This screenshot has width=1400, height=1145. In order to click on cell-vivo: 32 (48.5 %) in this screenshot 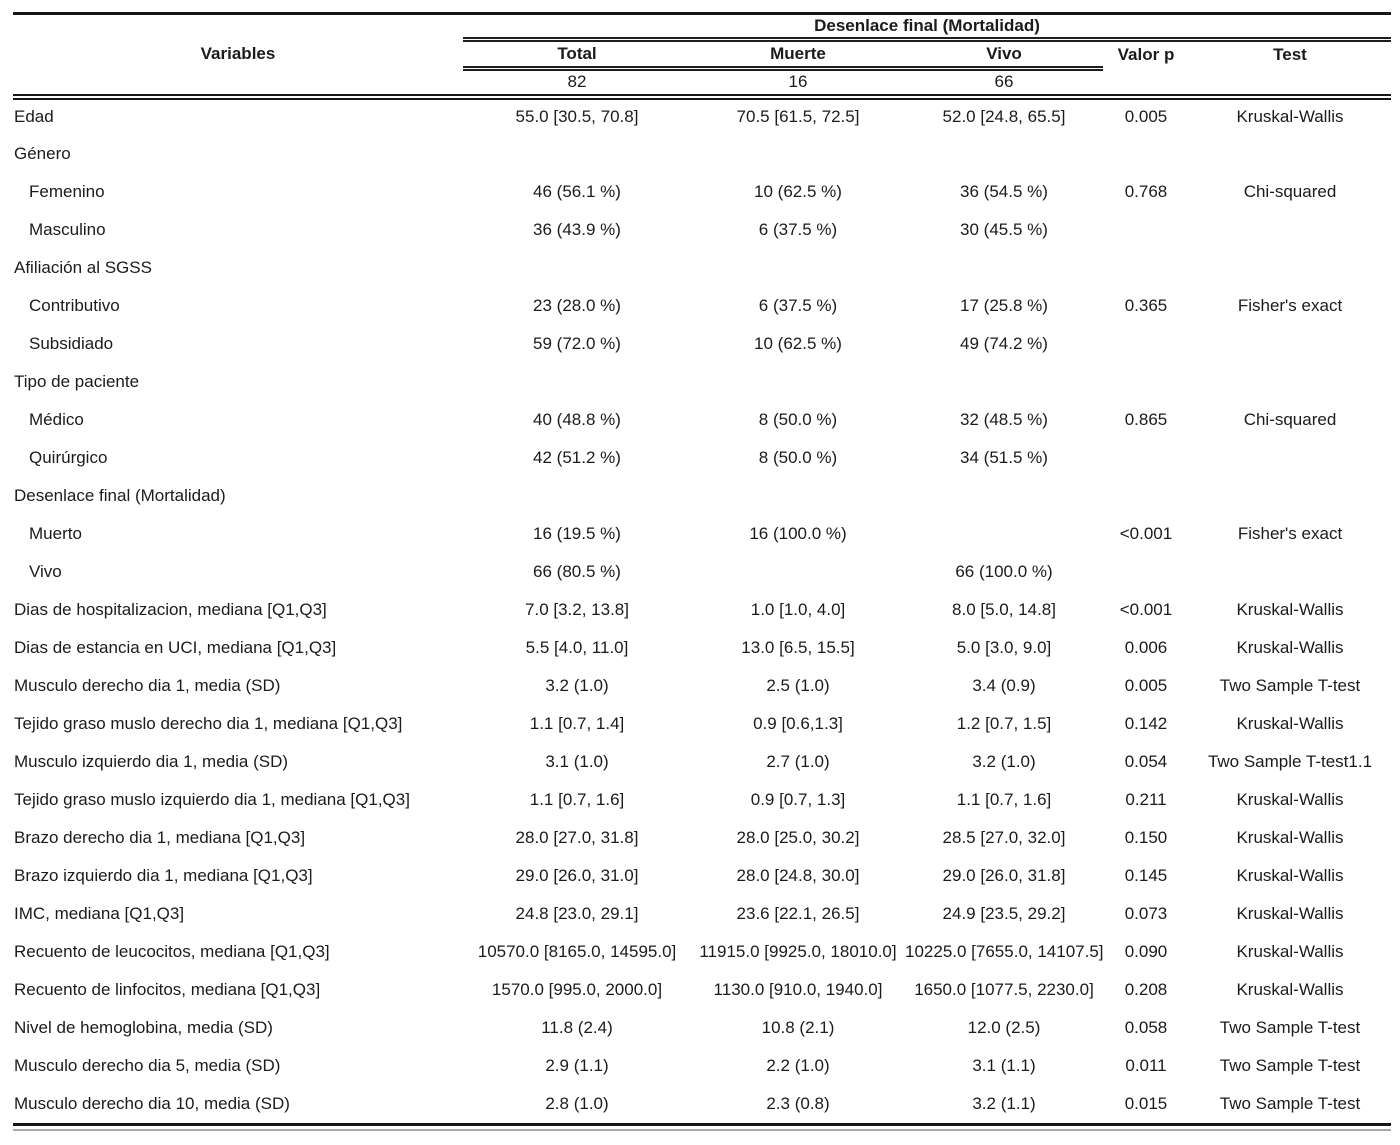, I will do `click(1004, 419)`.